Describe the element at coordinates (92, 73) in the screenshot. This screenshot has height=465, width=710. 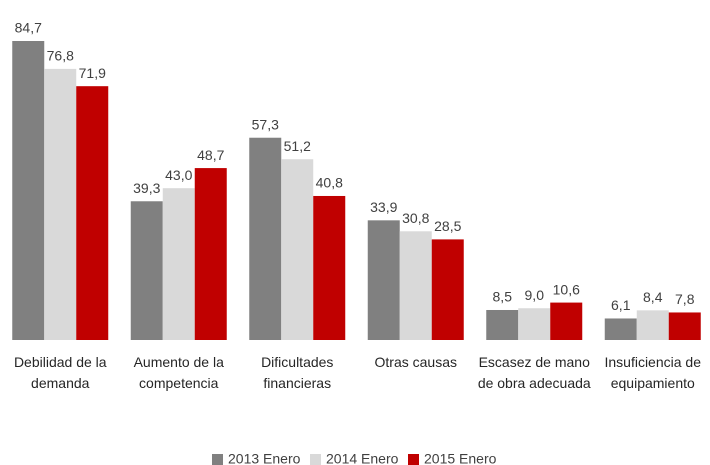
I see `value-label: 71,9` at that location.